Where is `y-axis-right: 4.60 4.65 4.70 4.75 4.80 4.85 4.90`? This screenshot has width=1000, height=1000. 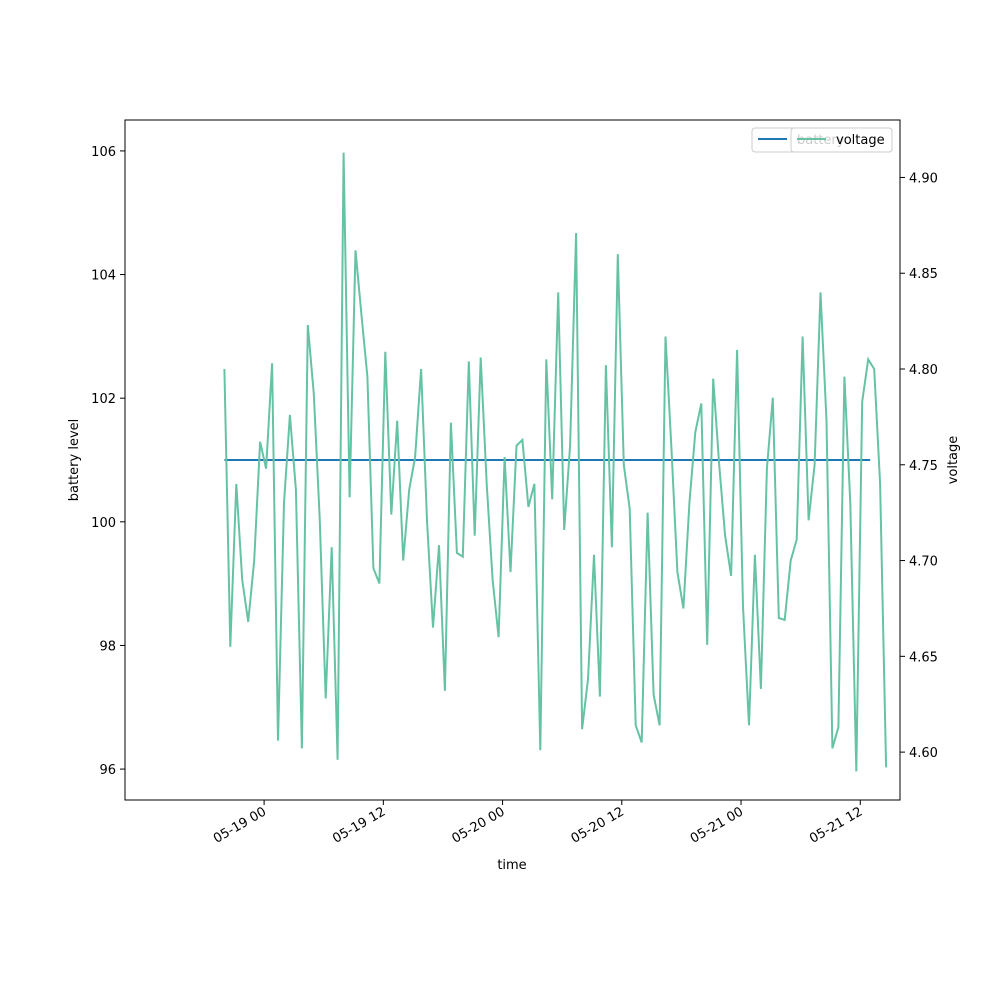
y-axis-right: 4.60 4.65 4.70 4.75 4.80 4.85 4.90 is located at coordinates (919, 466).